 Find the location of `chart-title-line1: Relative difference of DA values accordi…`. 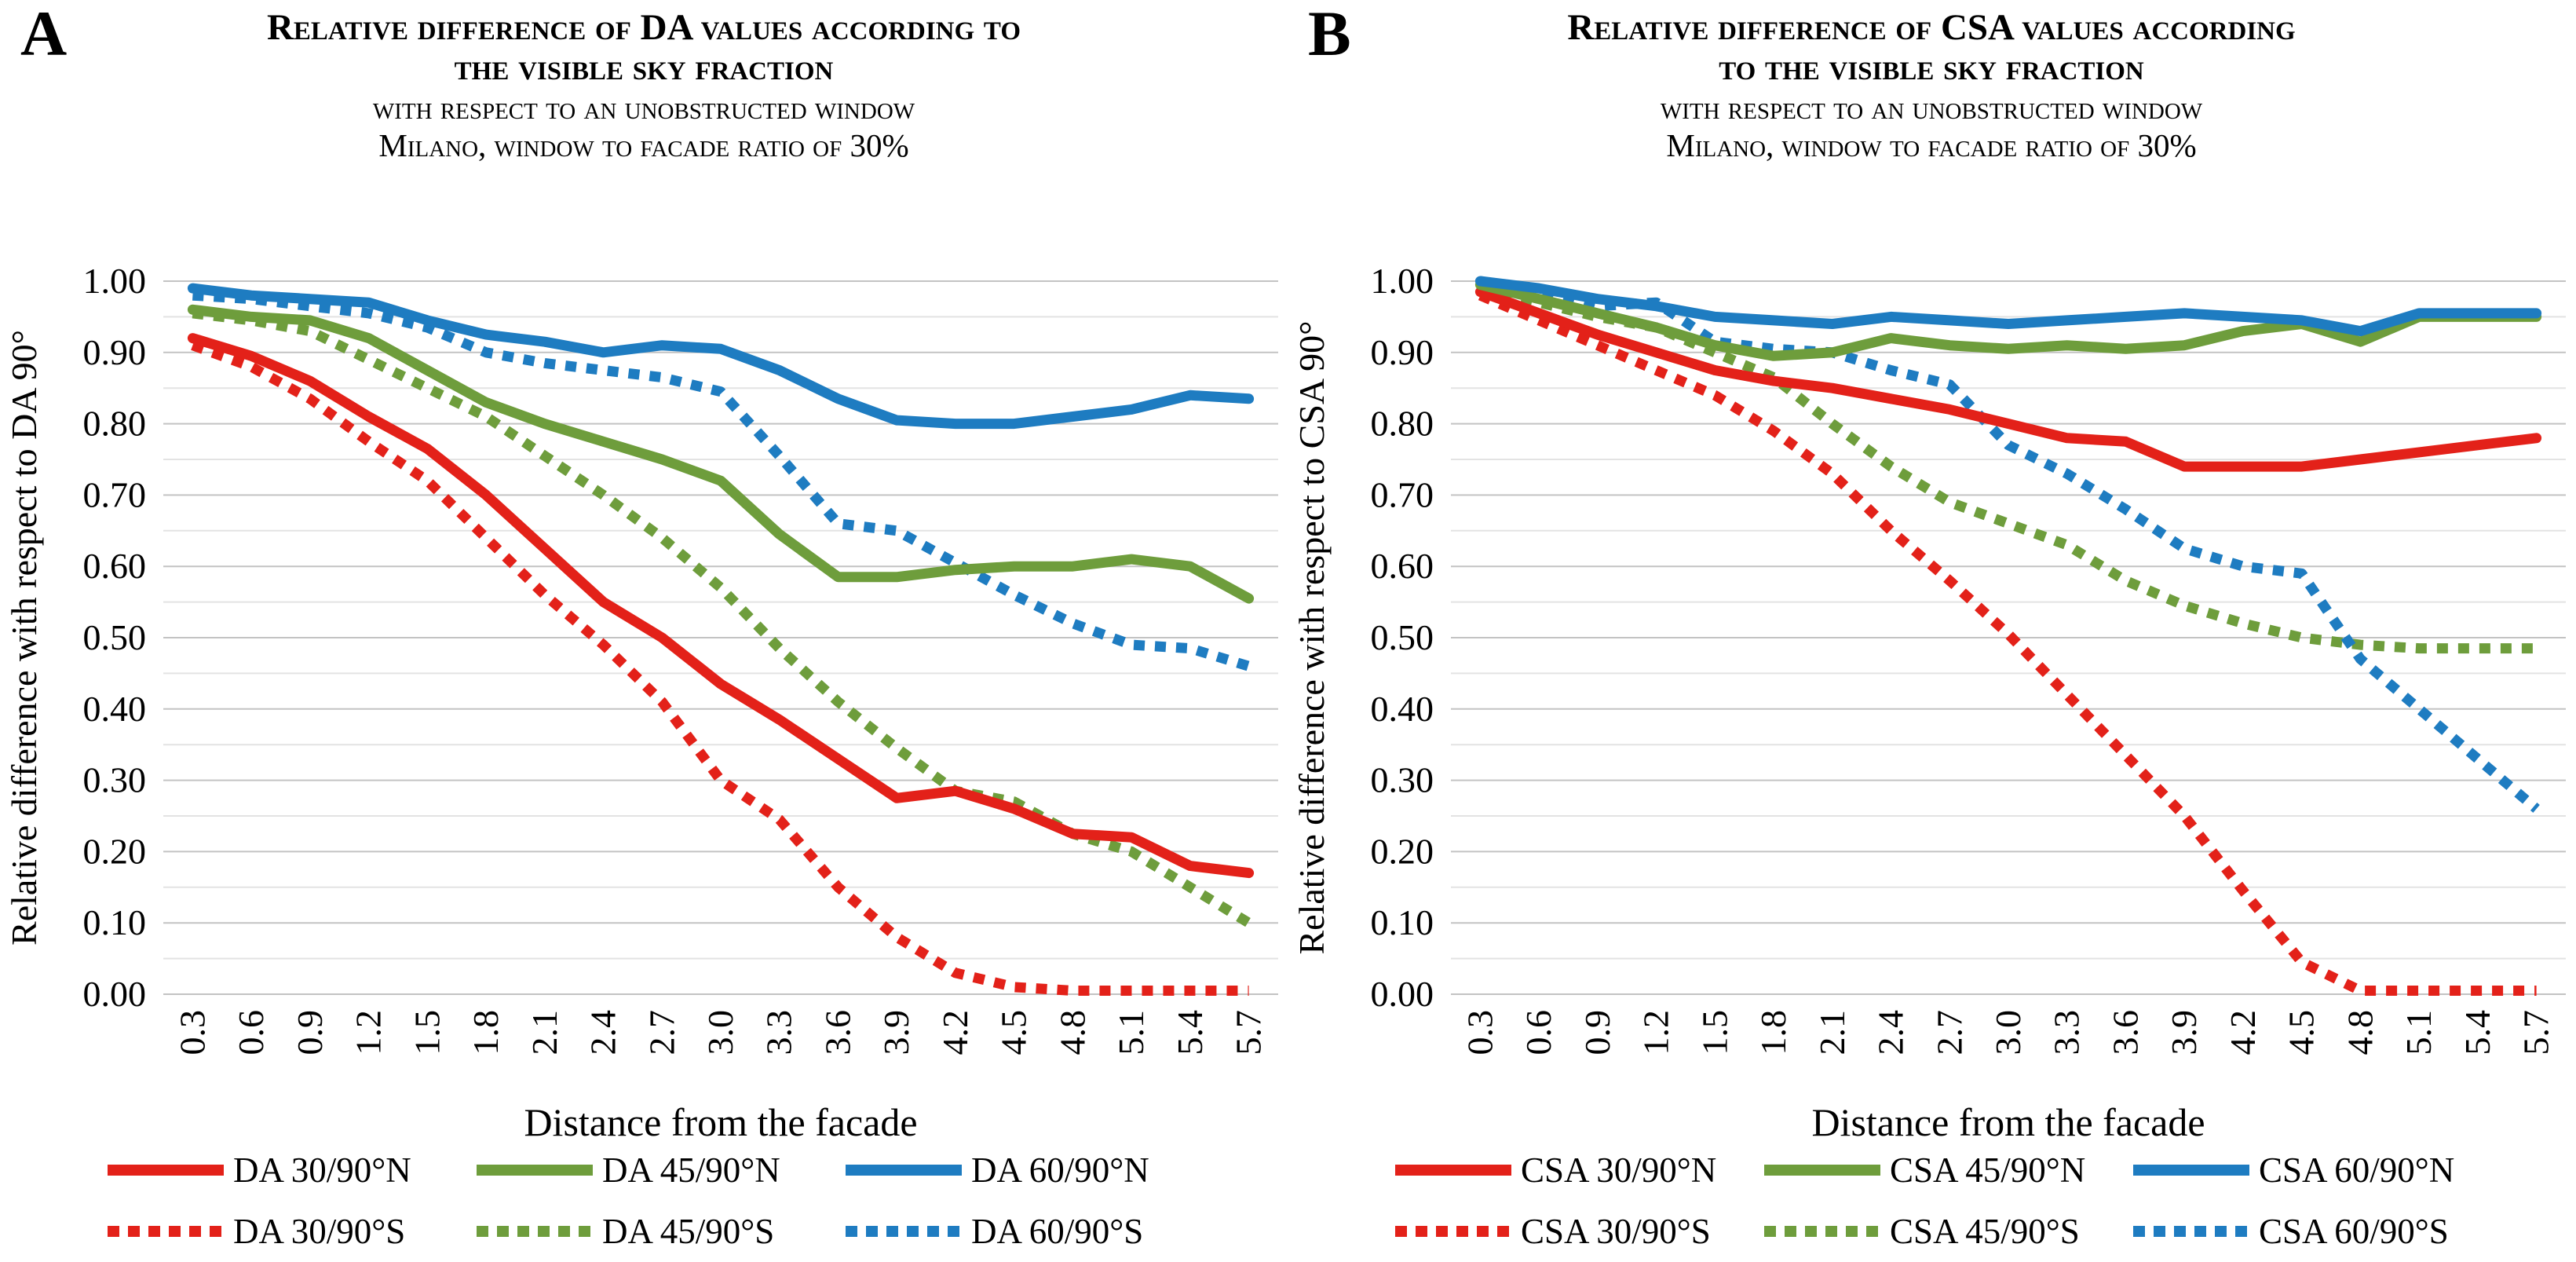

chart-title-line1: Relative difference of DA values accordi… is located at coordinates (643, 27).